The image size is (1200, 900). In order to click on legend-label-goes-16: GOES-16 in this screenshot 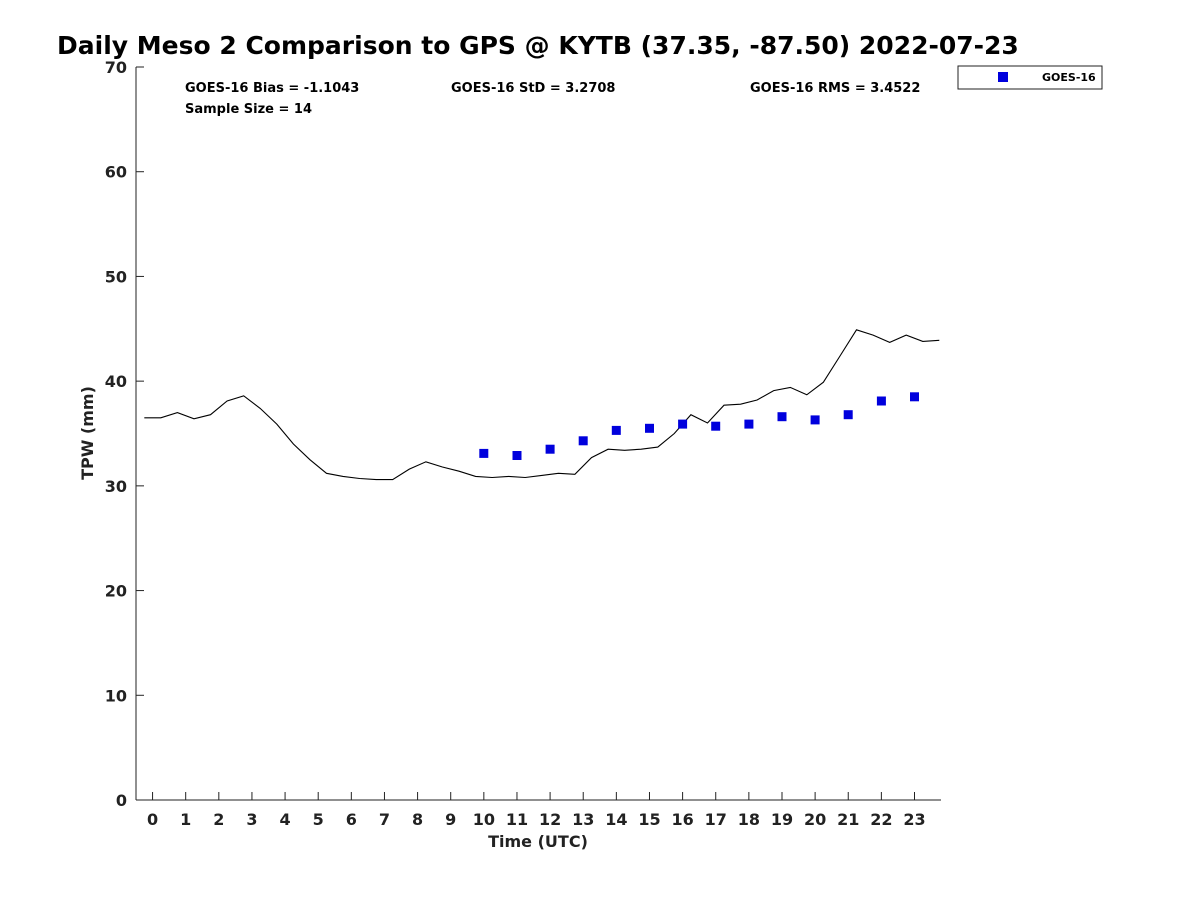, I will do `click(1069, 77)`.